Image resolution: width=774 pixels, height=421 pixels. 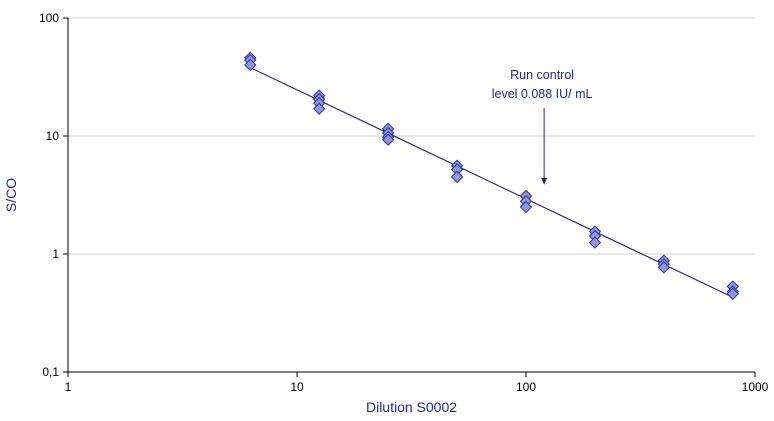 What do you see at coordinates (297, 387) in the screenshot?
I see `x-tick-label-1: 10` at bounding box center [297, 387].